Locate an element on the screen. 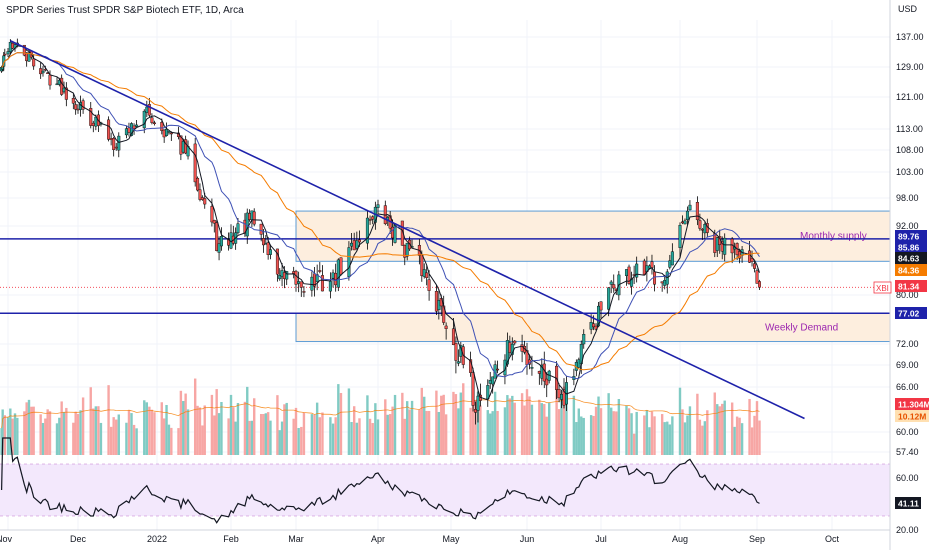 The width and height of the screenshot is (932, 550). volume-tag is located at coordinates (912, 416).